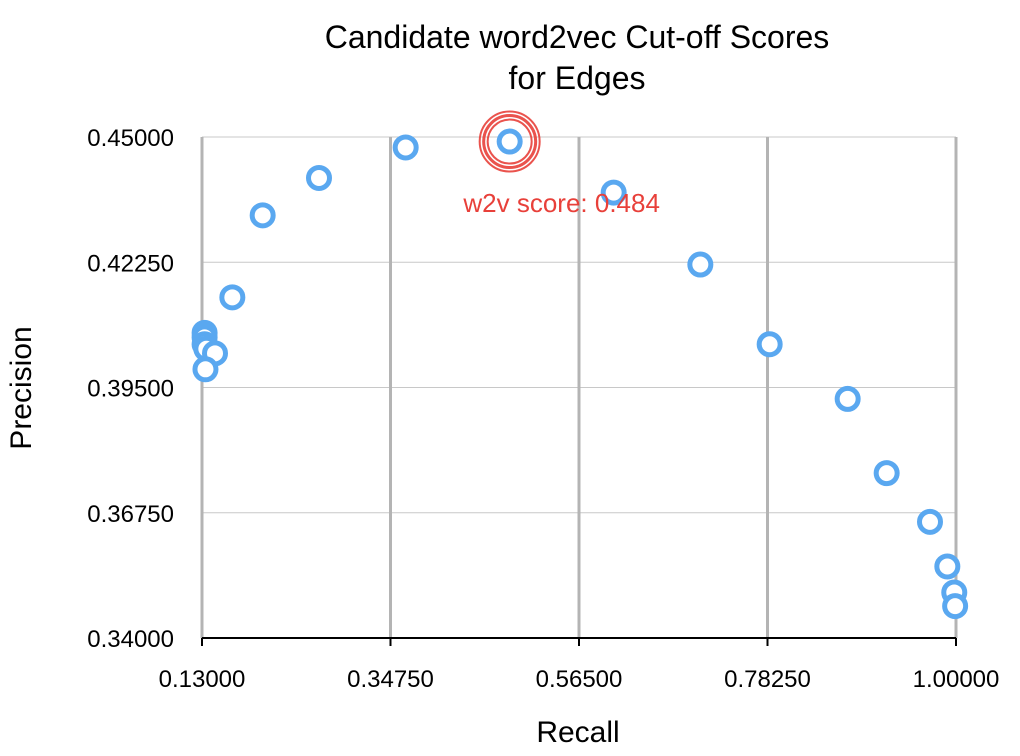 This screenshot has width=1020, height=756. I want to click on y-tick-label: 0.39500, so click(130, 389).